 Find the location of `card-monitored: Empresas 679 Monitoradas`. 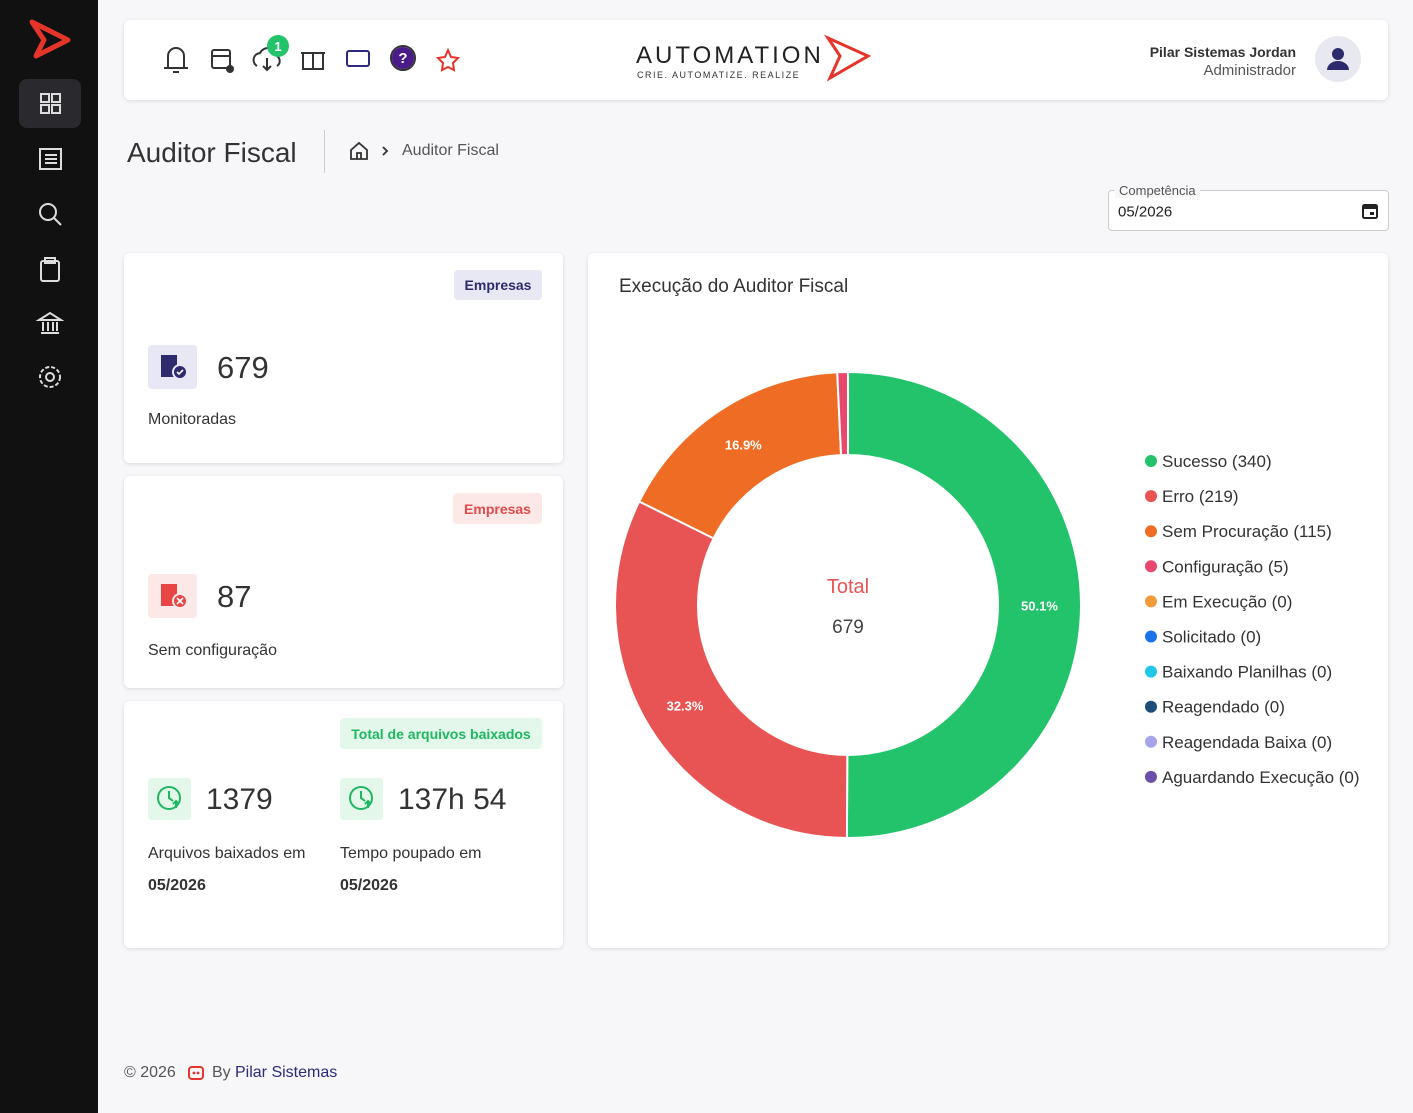

card-monitored: Empresas 679 Monitoradas is located at coordinates (343, 358).